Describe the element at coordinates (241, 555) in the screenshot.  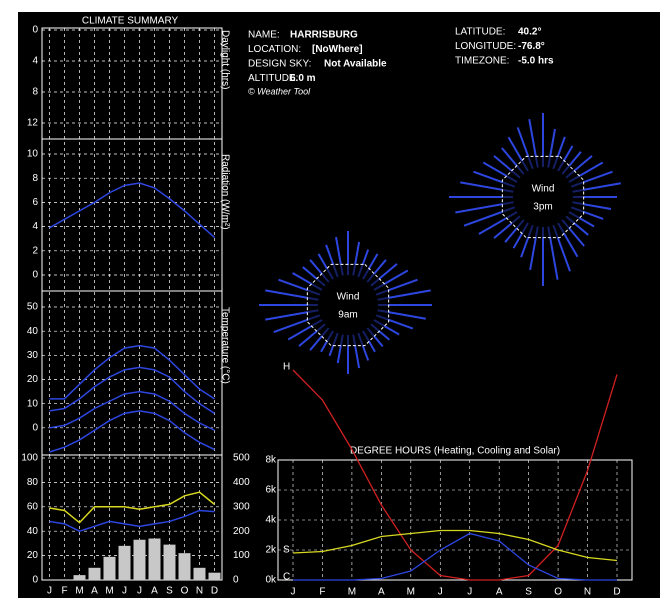
I see `y2-tick-label: 100` at that location.